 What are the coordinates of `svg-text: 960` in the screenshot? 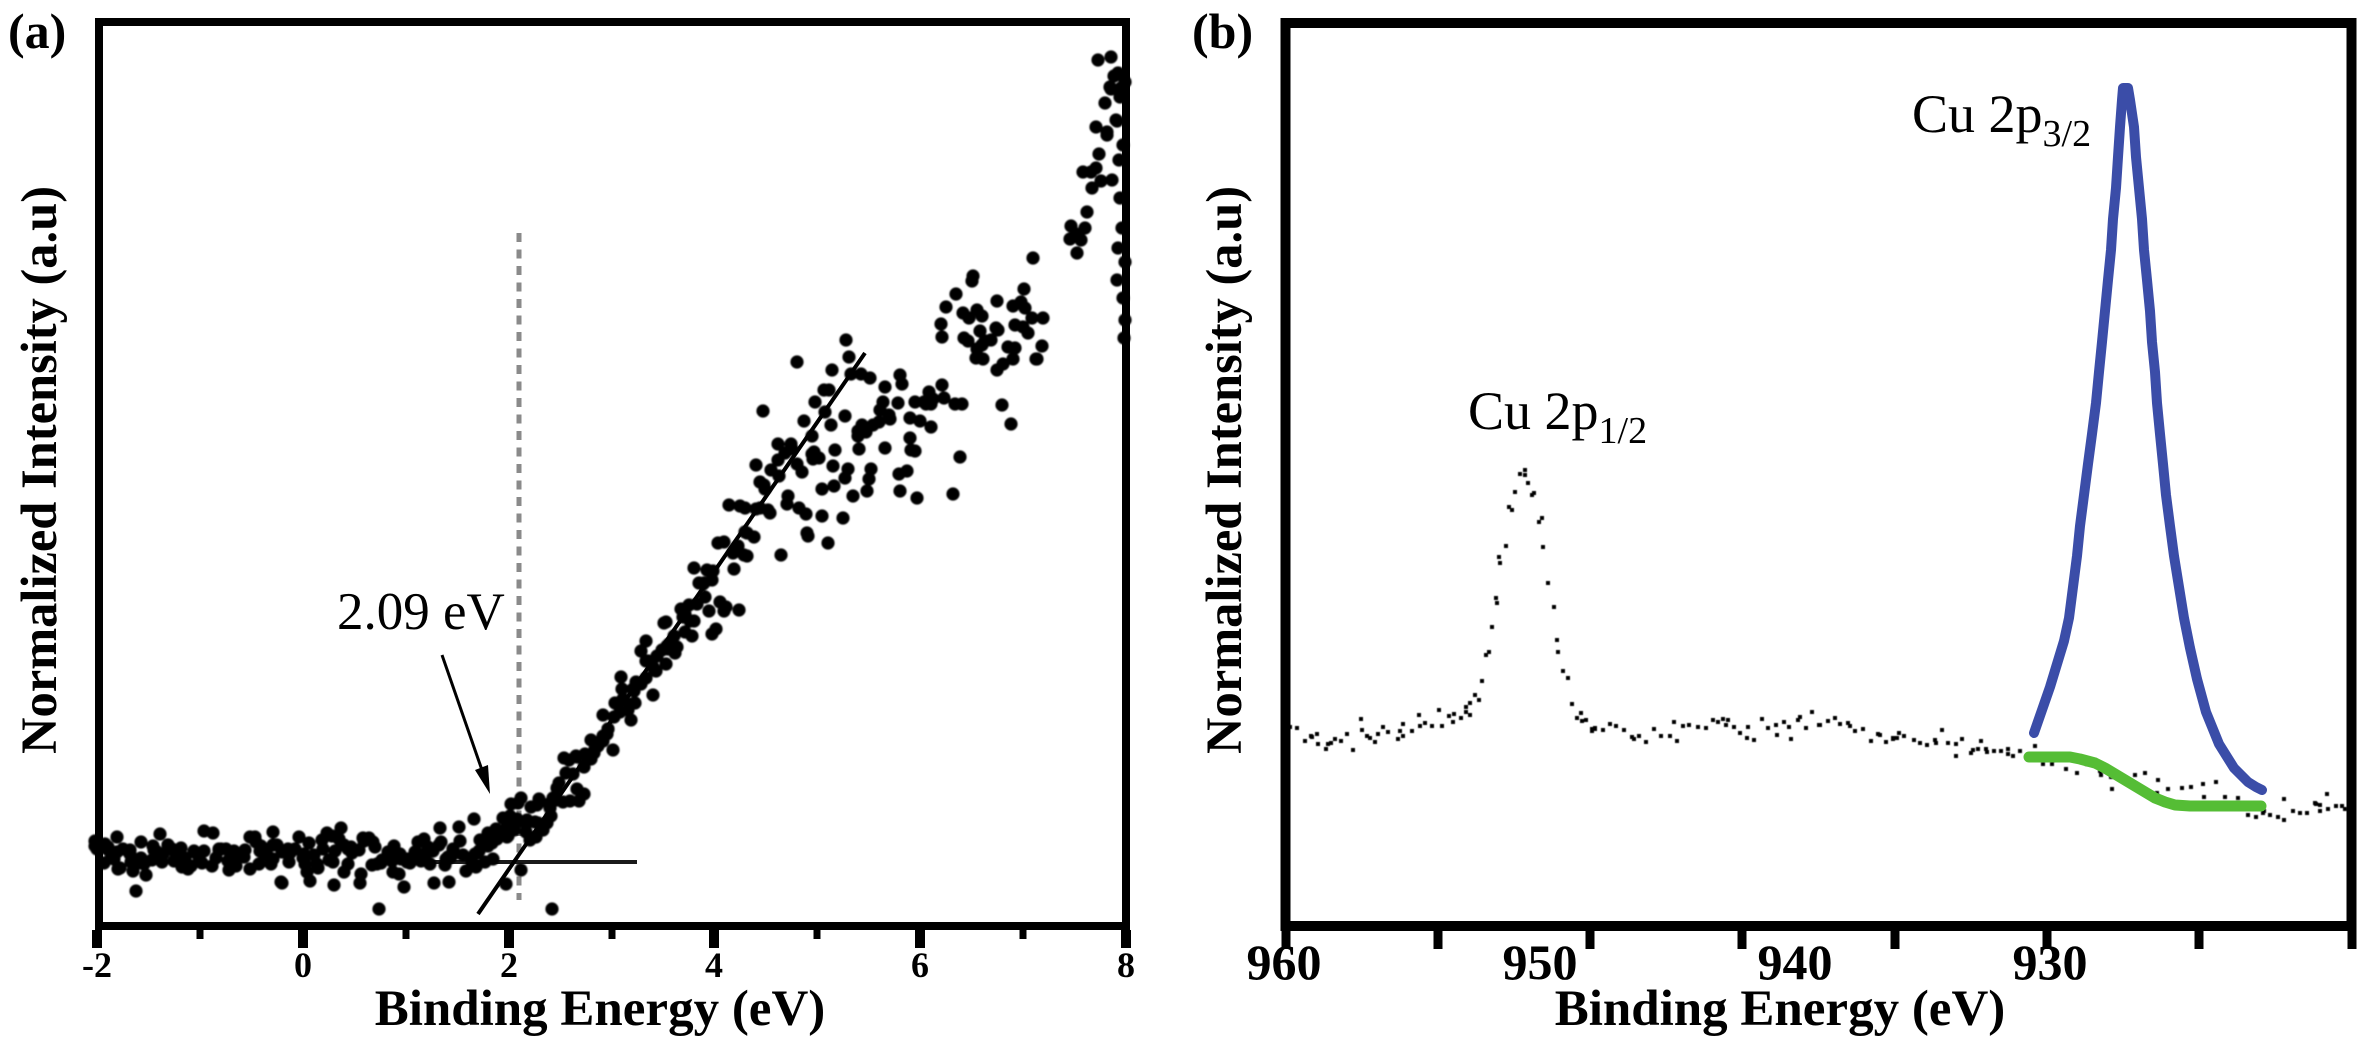 It's located at (1284, 962).